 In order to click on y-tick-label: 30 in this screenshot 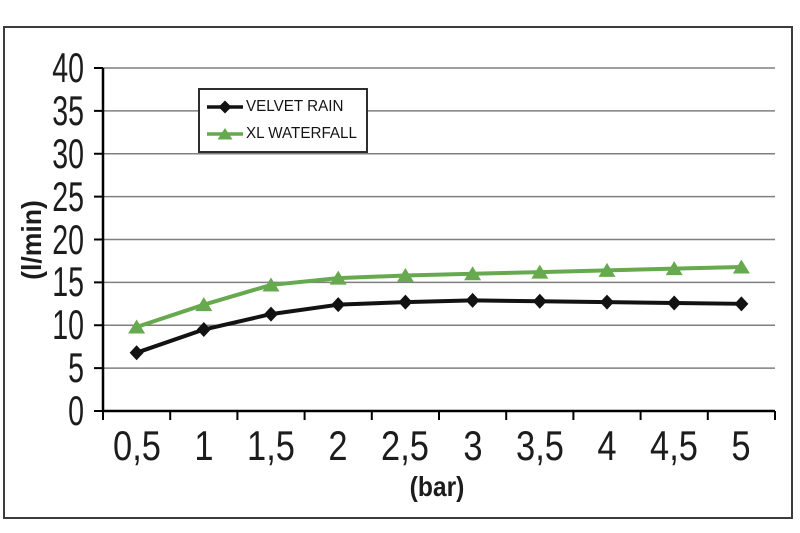, I will do `click(68, 153)`.